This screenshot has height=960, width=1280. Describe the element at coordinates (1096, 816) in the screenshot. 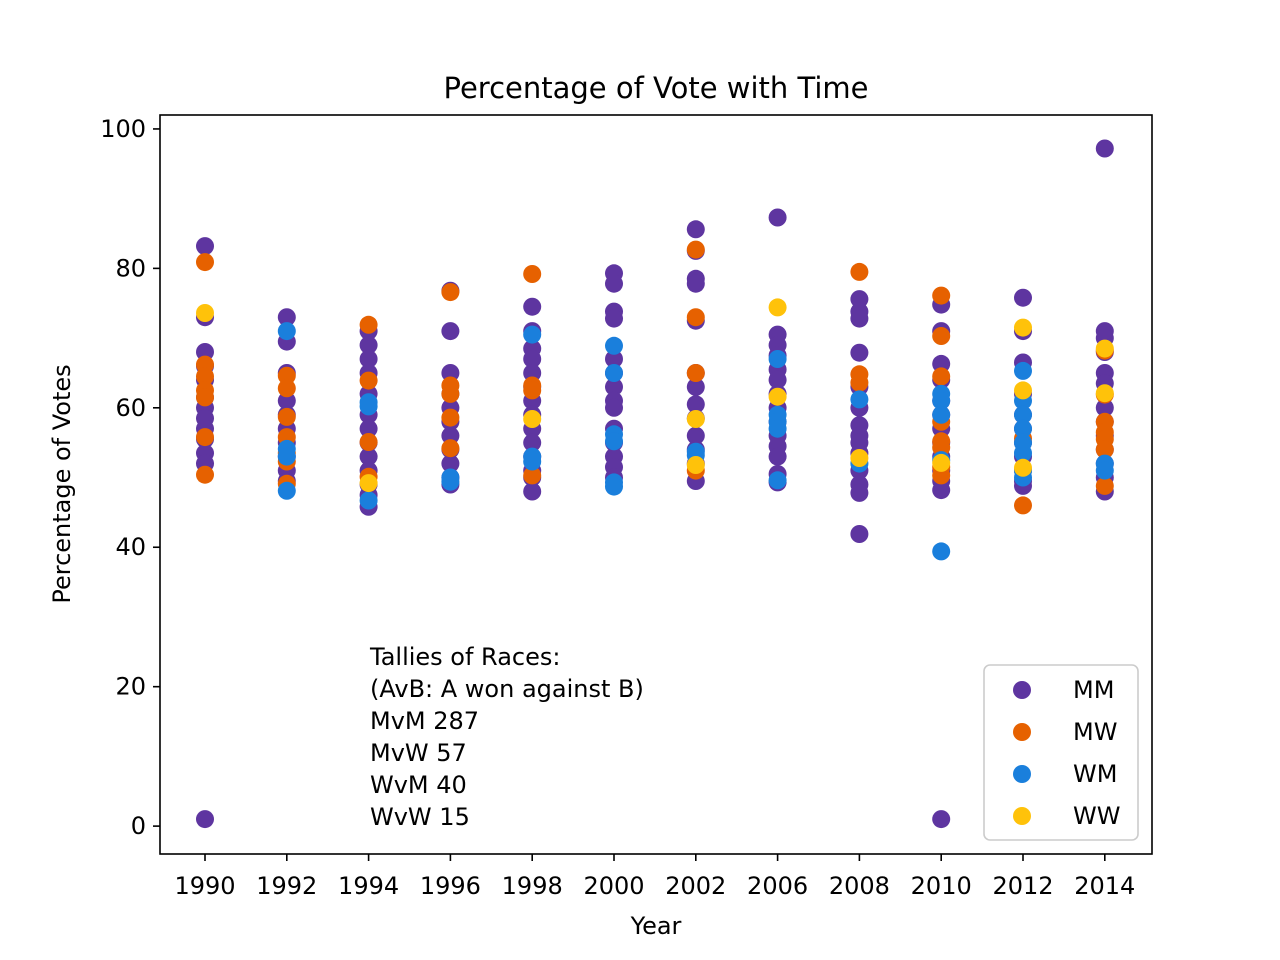

I see `legend-label-ww: WW` at that location.